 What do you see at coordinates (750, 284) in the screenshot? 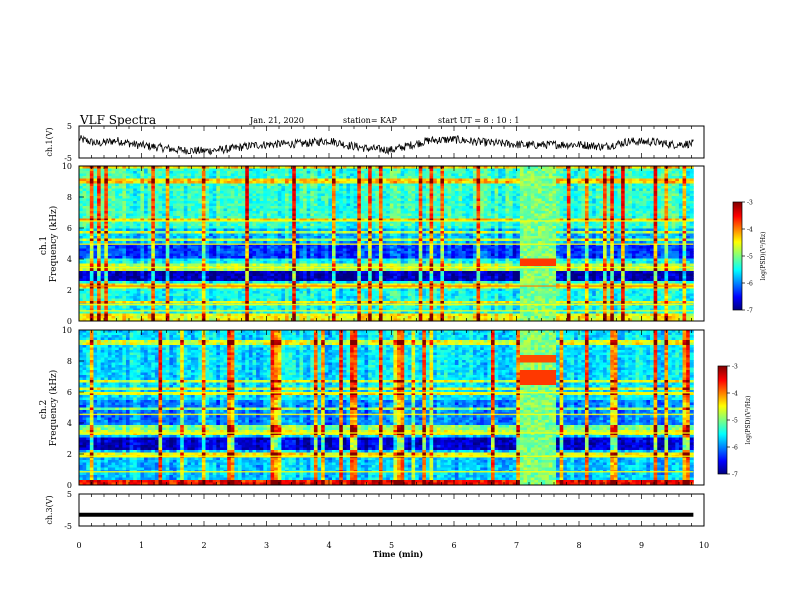
I see `ch1-colorbar-tick-label: -6` at bounding box center [750, 284].